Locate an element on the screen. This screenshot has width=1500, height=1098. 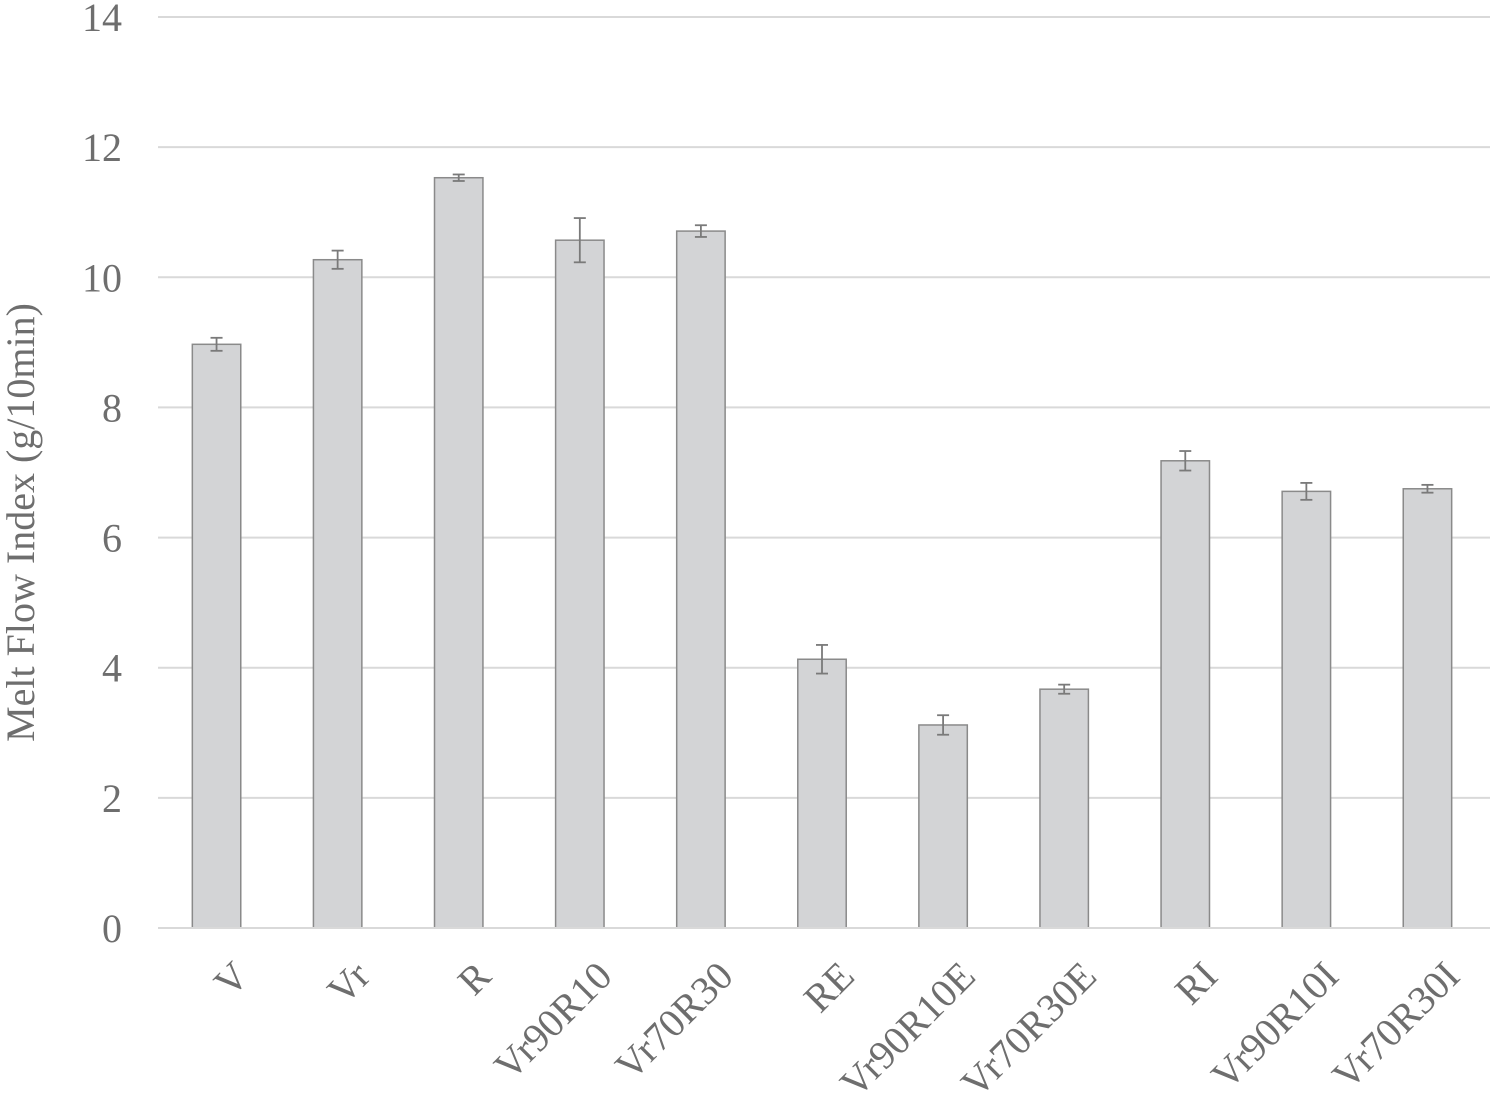
error-bar-vr90r10e is located at coordinates (943, 725).